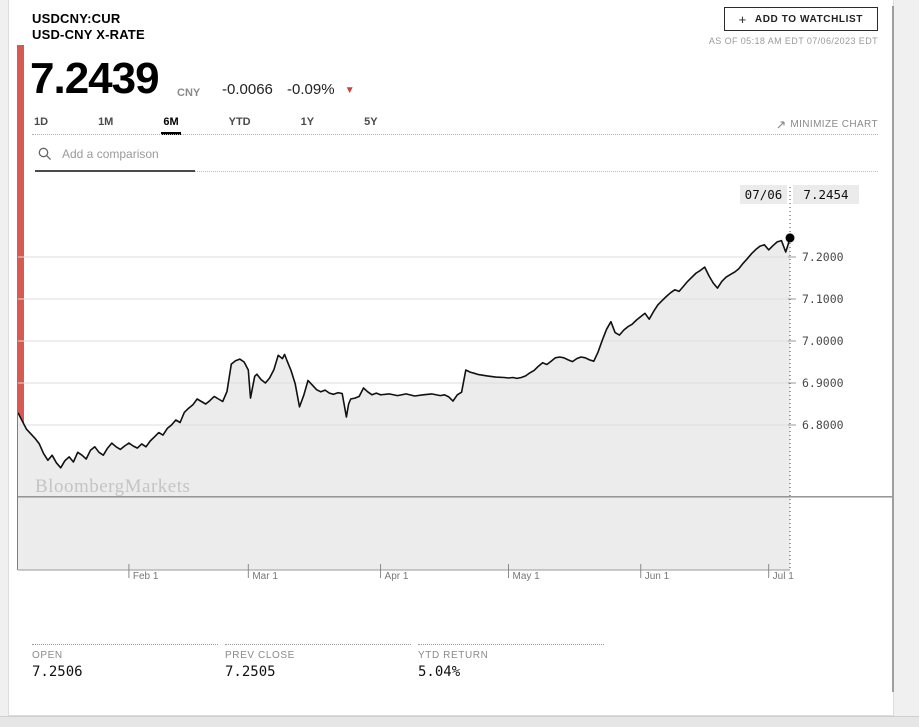 The image size is (919, 727). Describe the element at coordinates (265, 576) in the screenshot. I see `x-axis-label: Mar 1` at that location.